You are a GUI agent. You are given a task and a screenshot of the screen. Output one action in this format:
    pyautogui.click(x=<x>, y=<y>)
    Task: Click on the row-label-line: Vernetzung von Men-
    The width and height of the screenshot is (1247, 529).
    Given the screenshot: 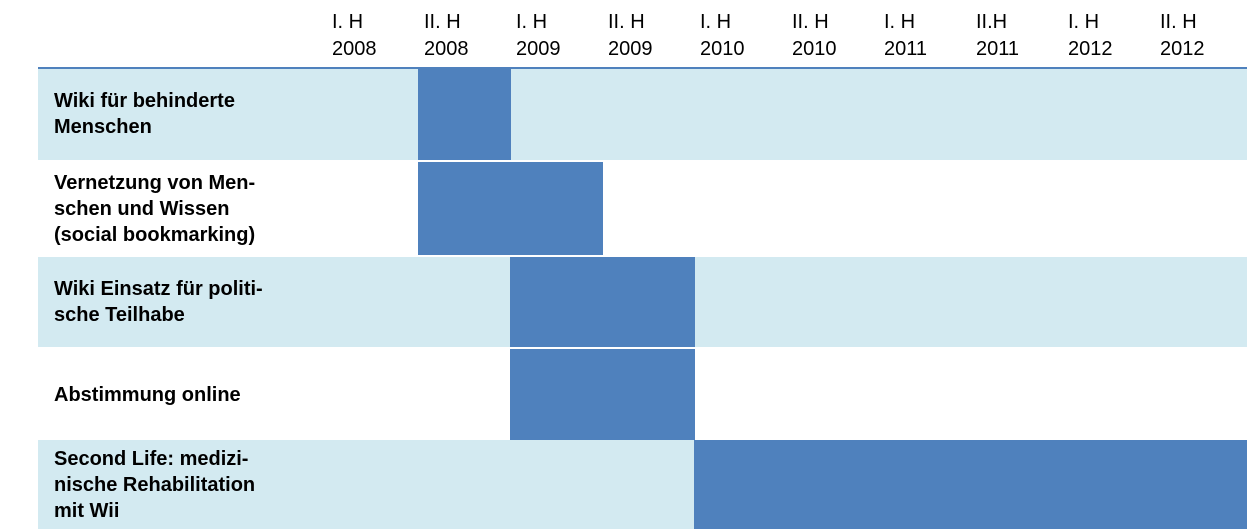 What is the action you would take?
    pyautogui.click(x=155, y=182)
    